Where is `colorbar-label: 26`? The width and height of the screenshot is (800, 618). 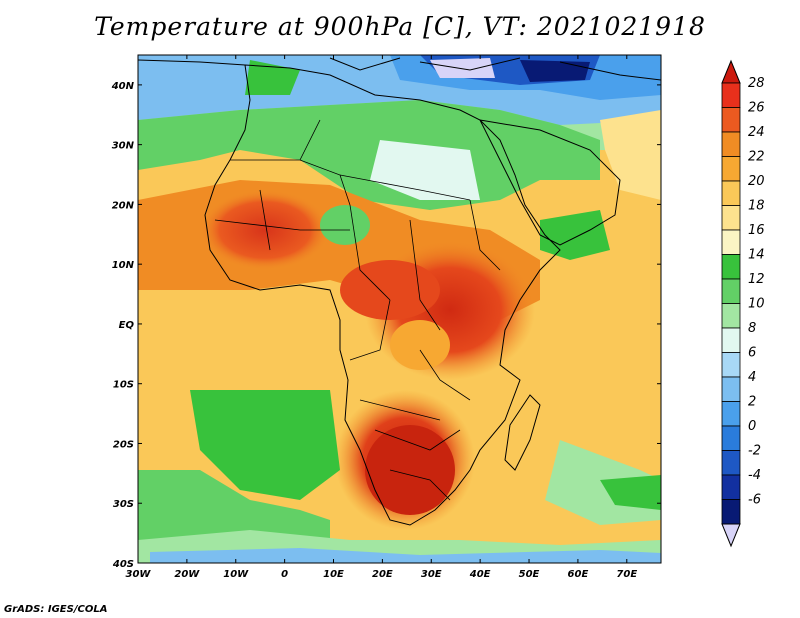
colorbar-label: 26 is located at coordinates (756, 108).